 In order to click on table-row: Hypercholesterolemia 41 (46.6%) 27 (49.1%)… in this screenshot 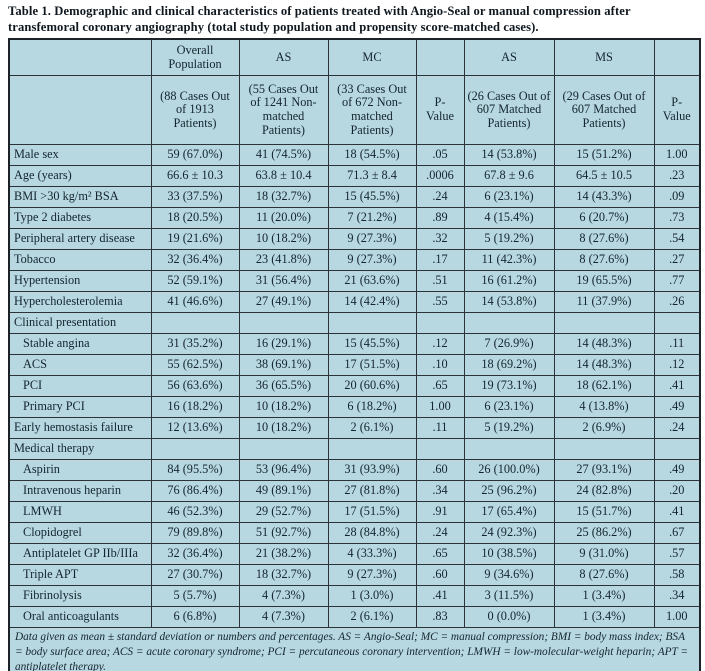, I will do `click(354, 302)`.